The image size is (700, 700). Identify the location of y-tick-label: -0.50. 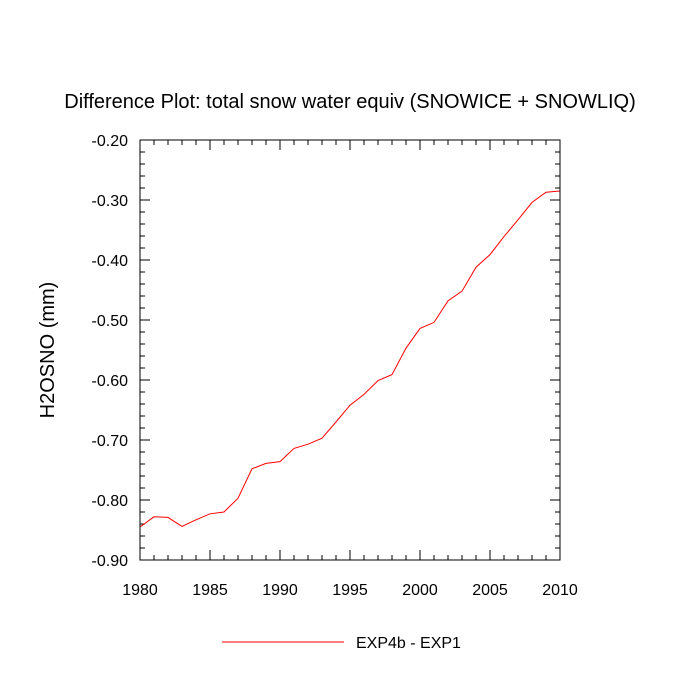
(110, 321).